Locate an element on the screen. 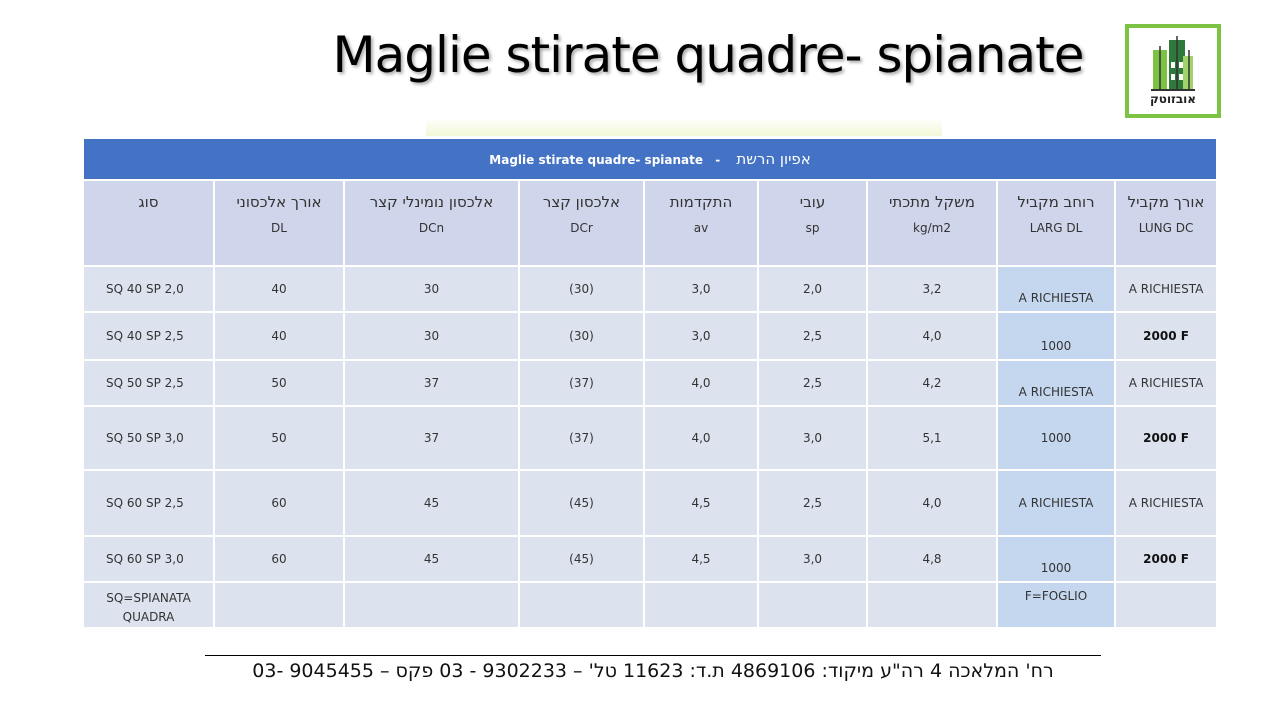 The height and width of the screenshot is (720, 1280). building-logo-icon is located at coordinates (1173, 63).